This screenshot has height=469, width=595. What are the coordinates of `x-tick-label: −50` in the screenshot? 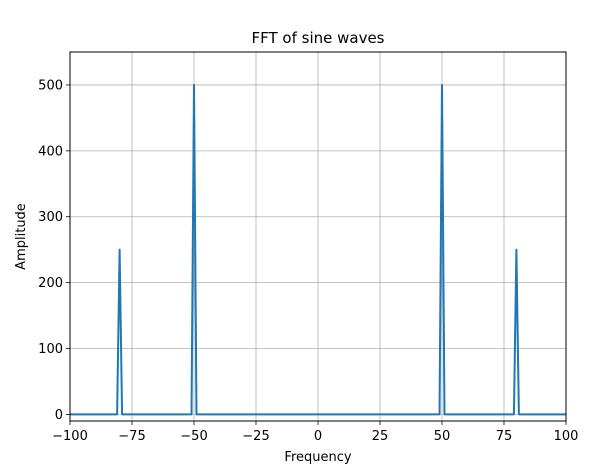 It's located at (193, 436).